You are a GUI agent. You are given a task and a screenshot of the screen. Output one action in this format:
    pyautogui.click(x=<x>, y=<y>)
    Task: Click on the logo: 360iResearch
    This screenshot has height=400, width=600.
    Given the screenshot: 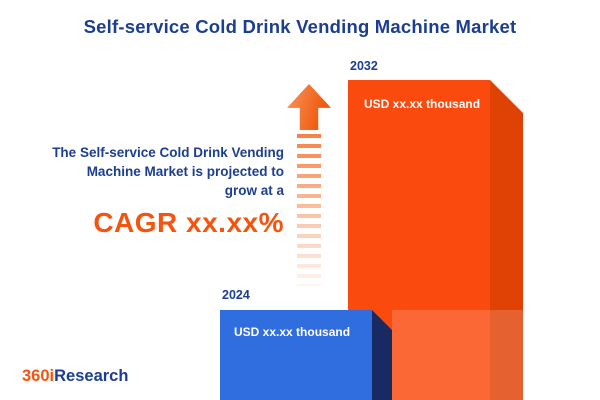 What is the action you would take?
    pyautogui.click(x=75, y=376)
    